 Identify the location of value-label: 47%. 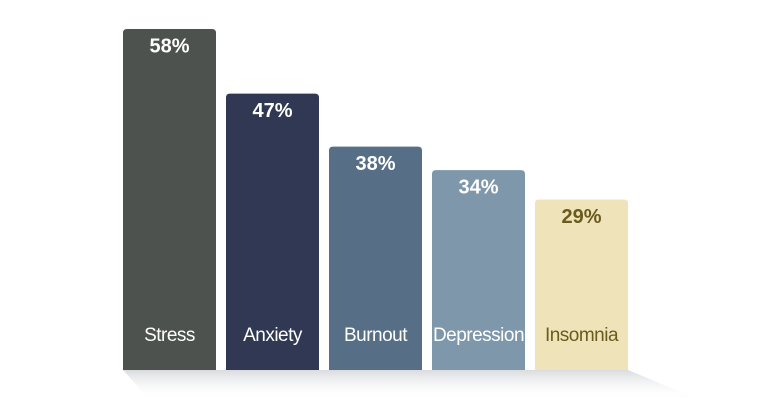
(272, 111).